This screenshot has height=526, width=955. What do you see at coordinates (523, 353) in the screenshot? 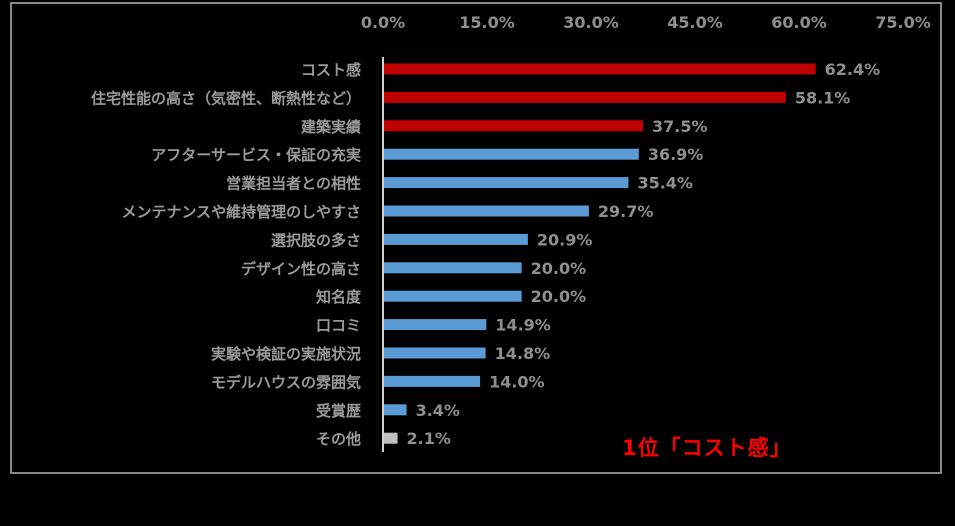
I see `value-label: 14.8%` at bounding box center [523, 353].